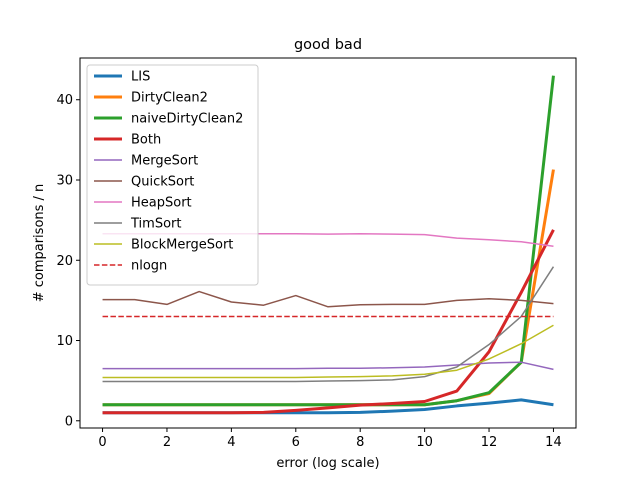 This screenshot has width=640, height=480. I want to click on series-line-mergesort, so click(328, 366).